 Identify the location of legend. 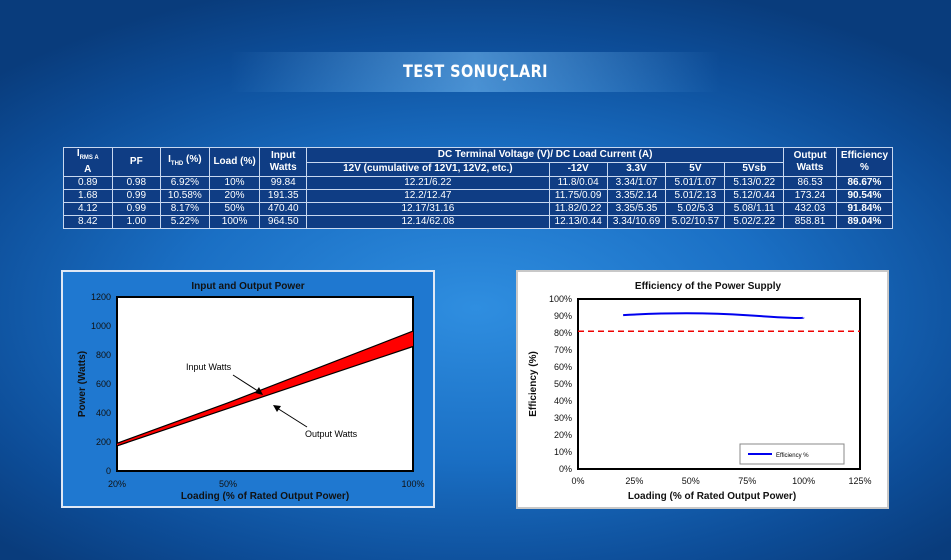
(792, 454).